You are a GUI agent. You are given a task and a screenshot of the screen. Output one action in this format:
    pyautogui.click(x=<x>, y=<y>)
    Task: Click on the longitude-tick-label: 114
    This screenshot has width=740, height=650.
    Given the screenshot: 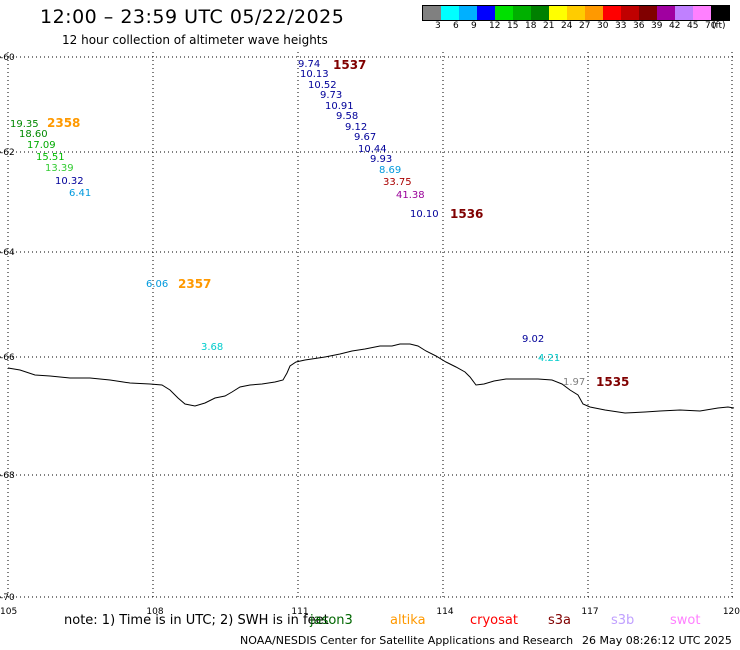 What is the action you would take?
    pyautogui.click(x=444, y=612)
    